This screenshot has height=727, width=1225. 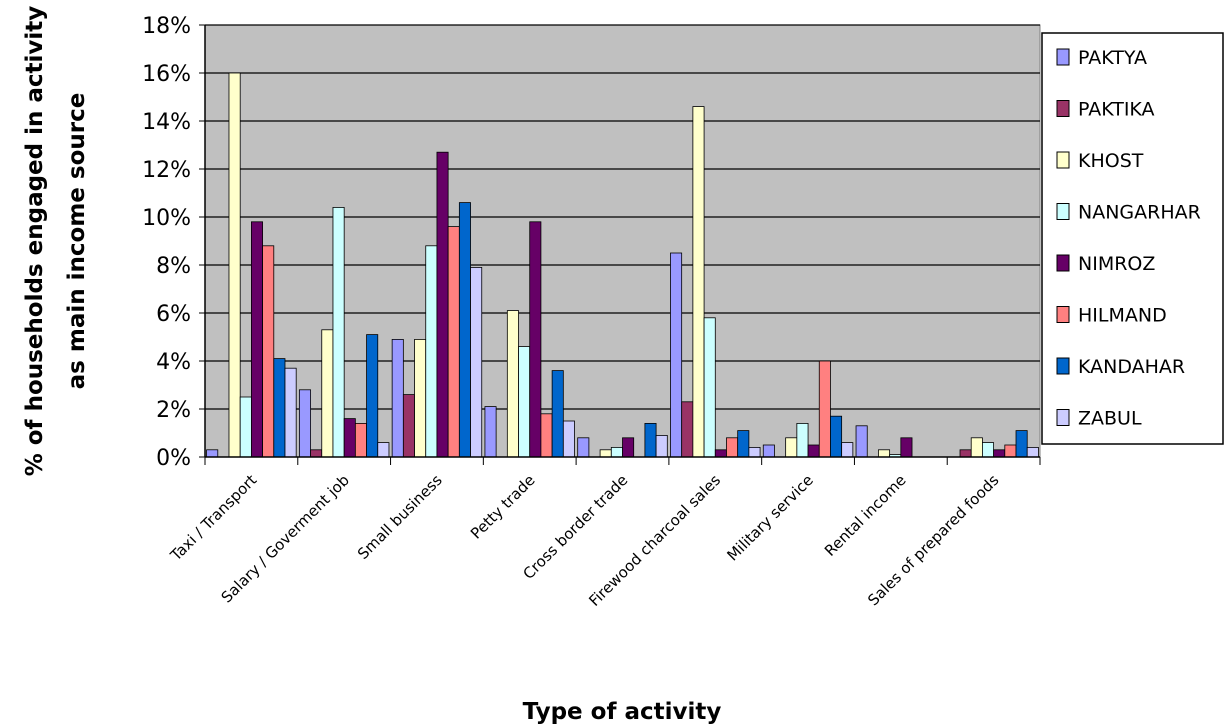 What do you see at coordinates (865, 515) in the screenshot?
I see `x-tick-label: Rental income` at bounding box center [865, 515].